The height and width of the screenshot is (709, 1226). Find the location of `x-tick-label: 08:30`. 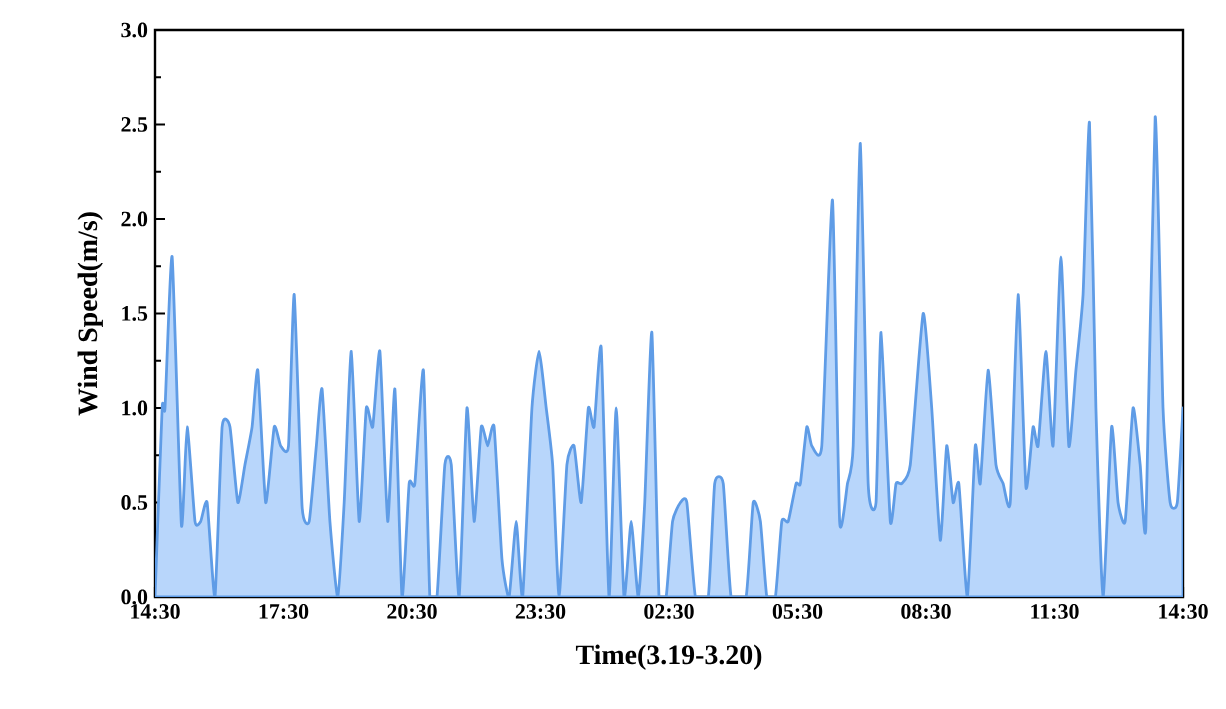

x-tick-label: 08:30 is located at coordinates (926, 611).